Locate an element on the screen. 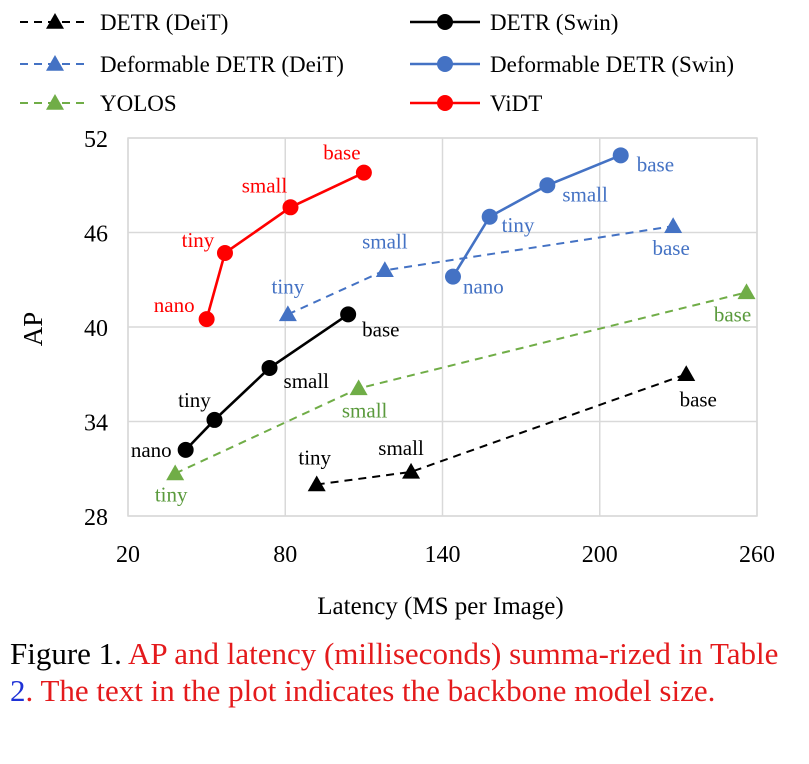 This screenshot has height=764, width=809. legend-label-deformable-detr-deit: Deformable DETR (DeiT) is located at coordinates (222, 64).